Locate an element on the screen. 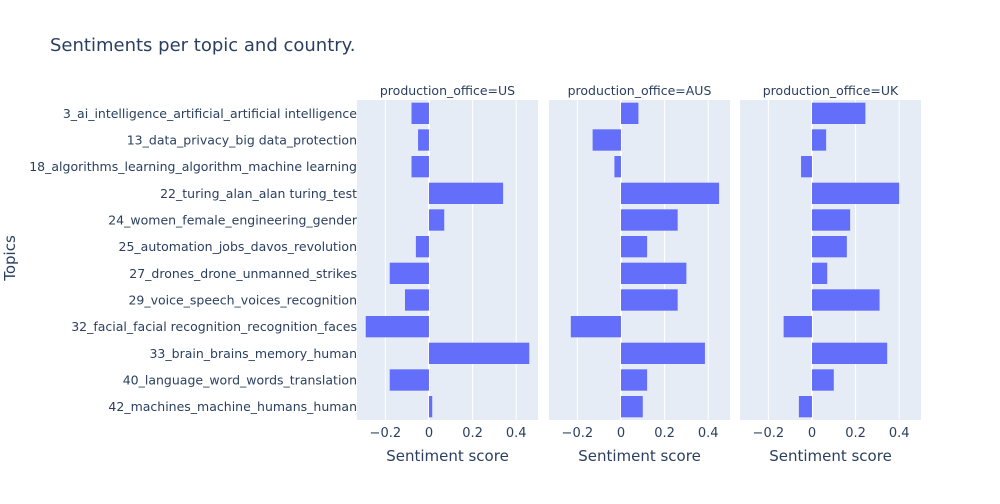 The height and width of the screenshot is (504, 1000). chart-title: Sentiments per topic and country. is located at coordinates (202, 45).